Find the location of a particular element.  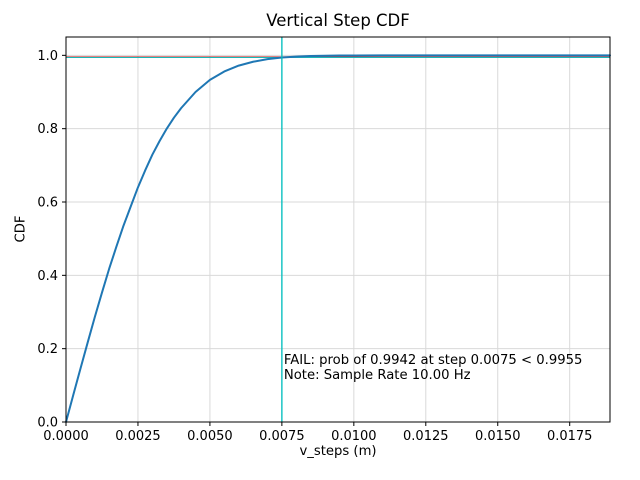

y-tick-label: 0.8 is located at coordinates (47, 129).